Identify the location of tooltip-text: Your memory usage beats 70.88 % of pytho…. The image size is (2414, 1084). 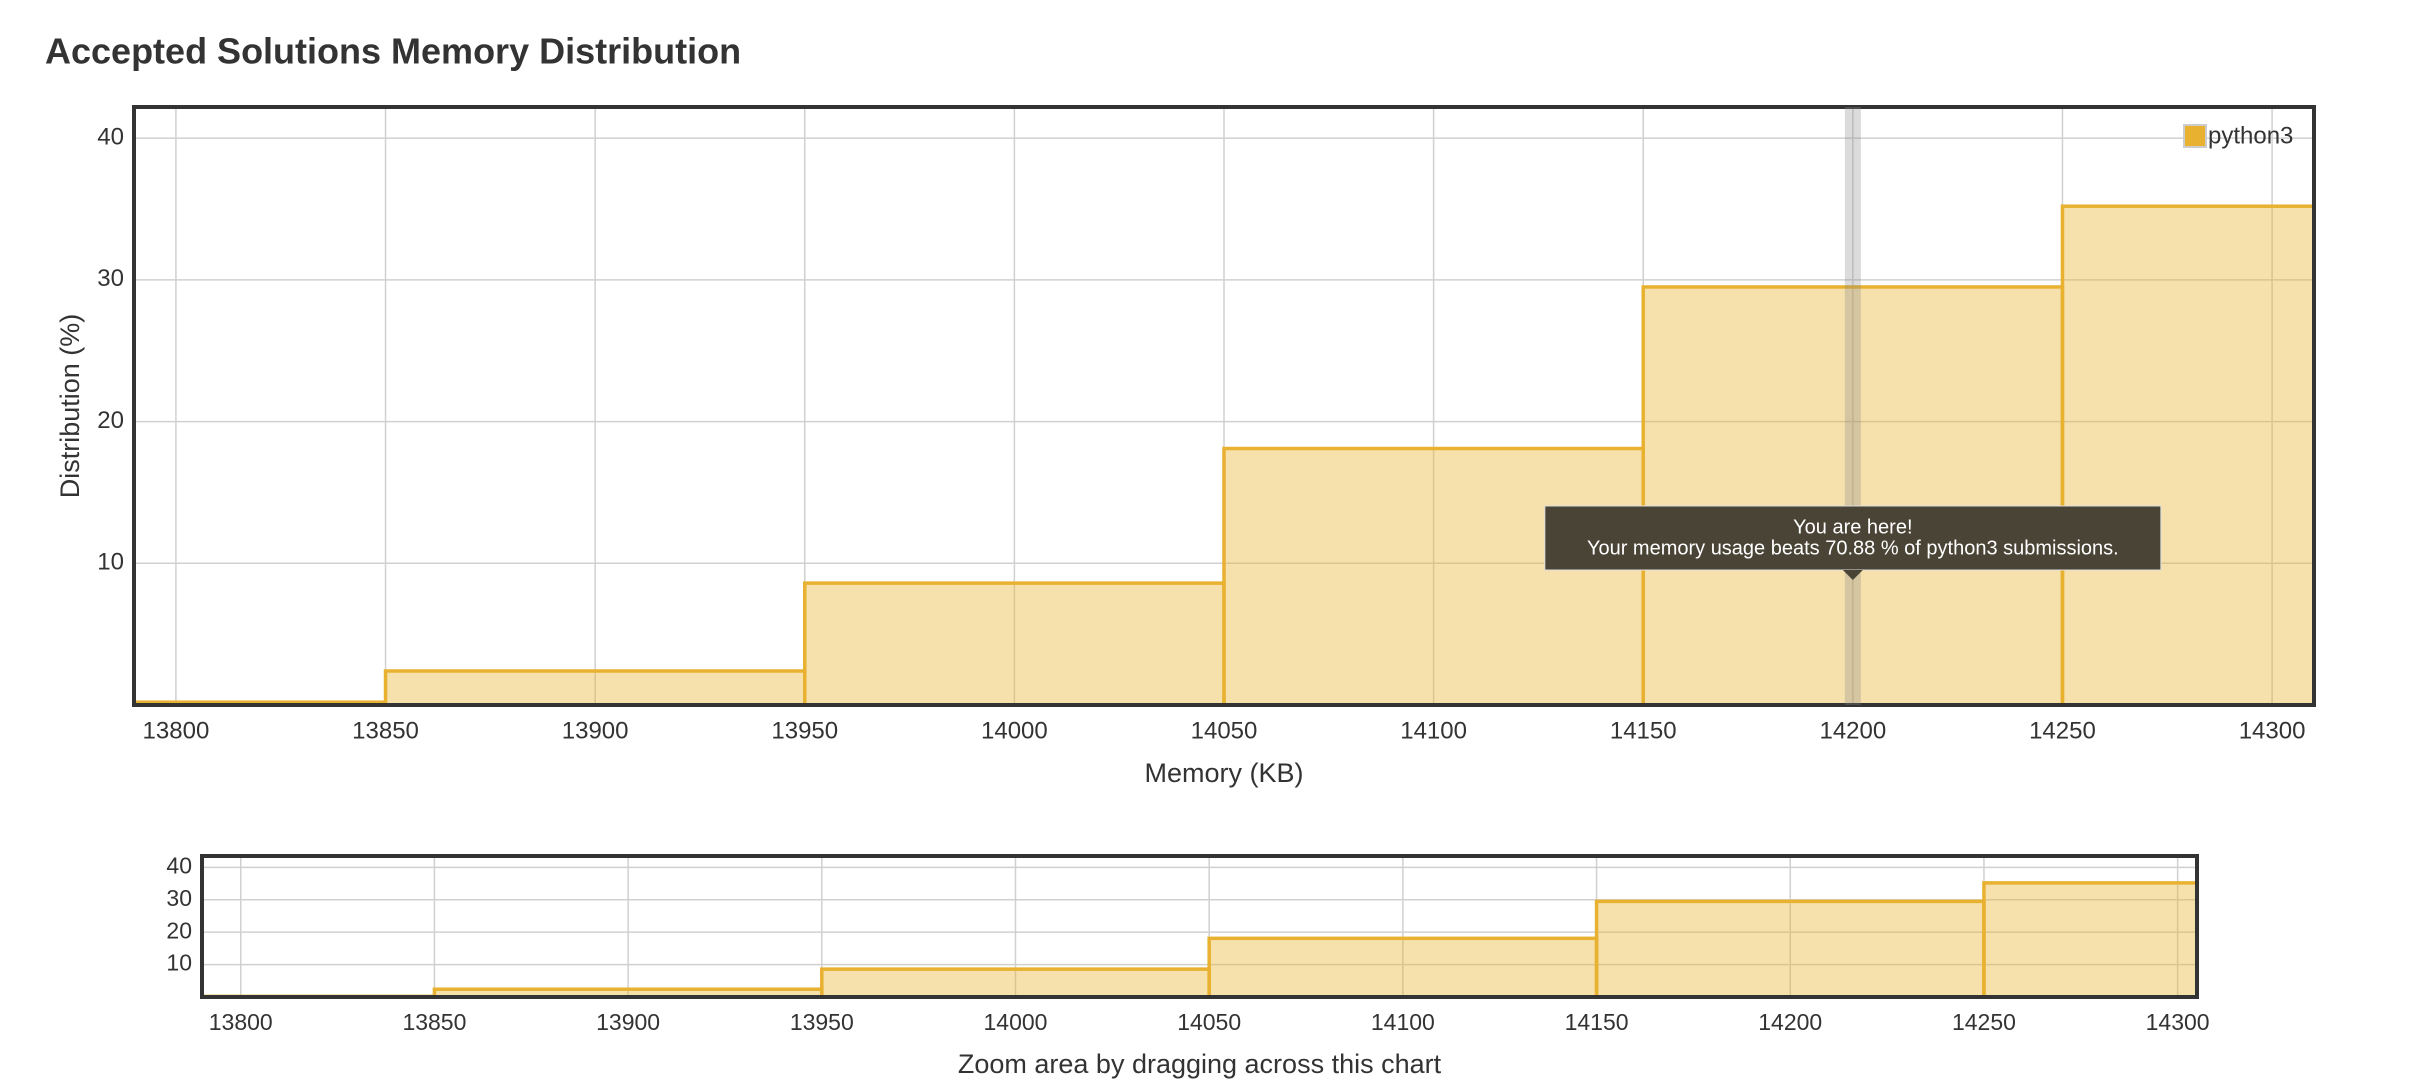
(1853, 548).